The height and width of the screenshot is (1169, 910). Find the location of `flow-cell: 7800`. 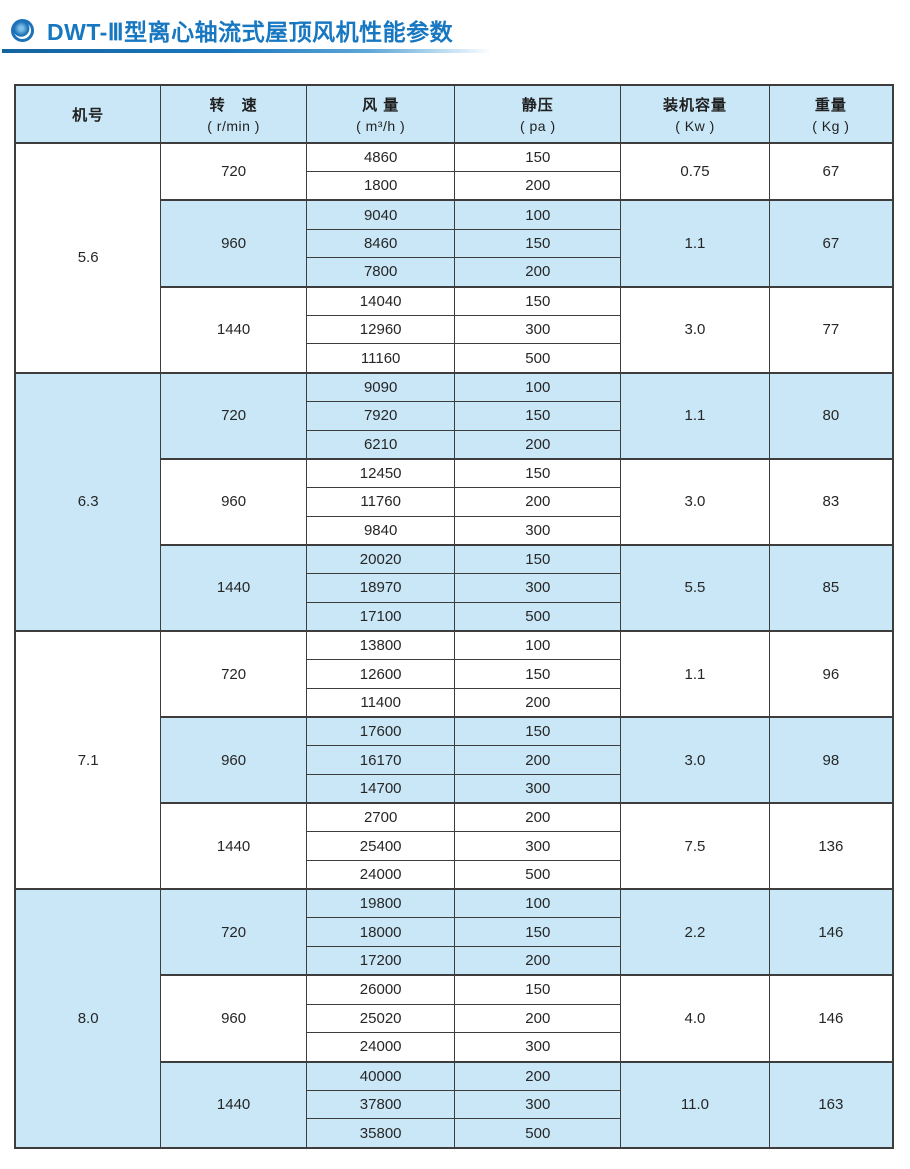

flow-cell: 7800 is located at coordinates (380, 272).